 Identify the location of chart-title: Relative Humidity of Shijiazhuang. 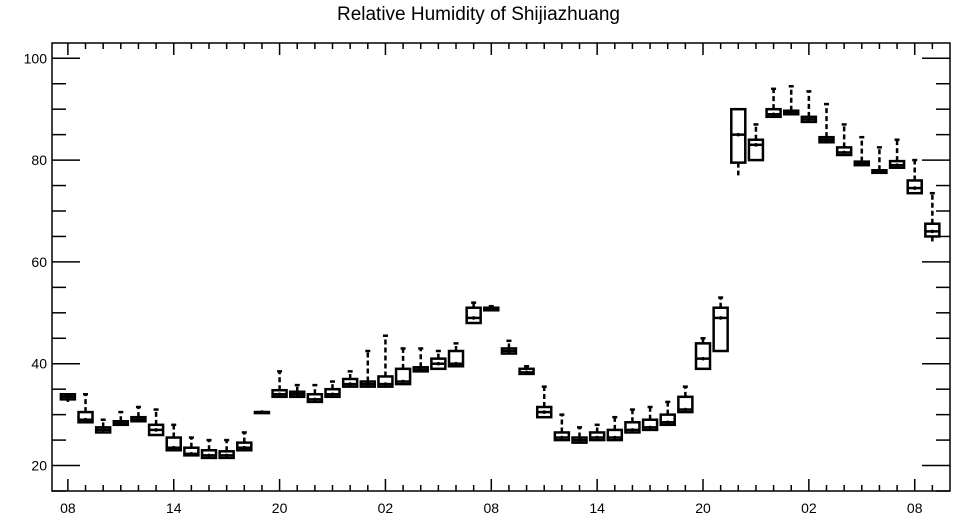
(478, 14).